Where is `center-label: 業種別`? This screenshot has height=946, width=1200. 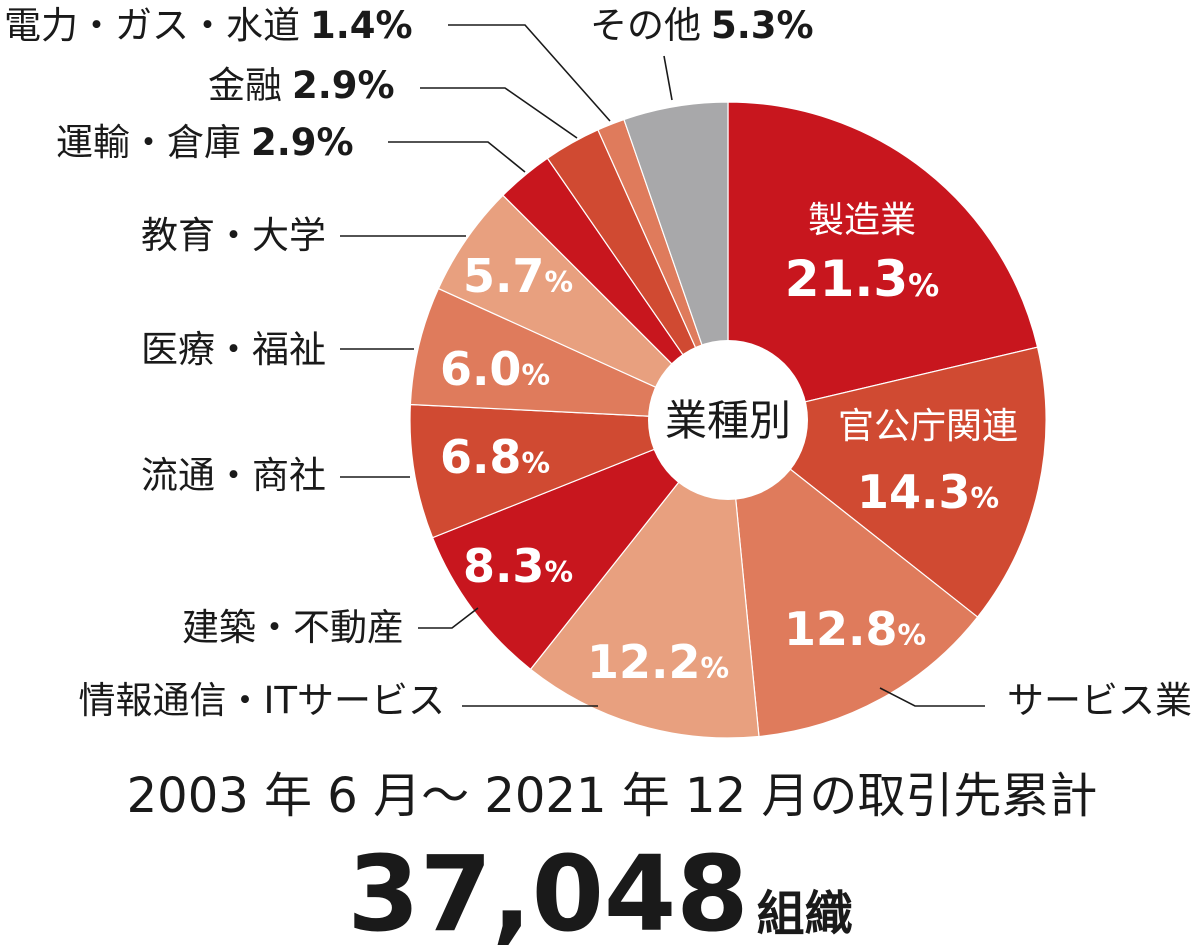 center-label: 業種別 is located at coordinates (728, 420).